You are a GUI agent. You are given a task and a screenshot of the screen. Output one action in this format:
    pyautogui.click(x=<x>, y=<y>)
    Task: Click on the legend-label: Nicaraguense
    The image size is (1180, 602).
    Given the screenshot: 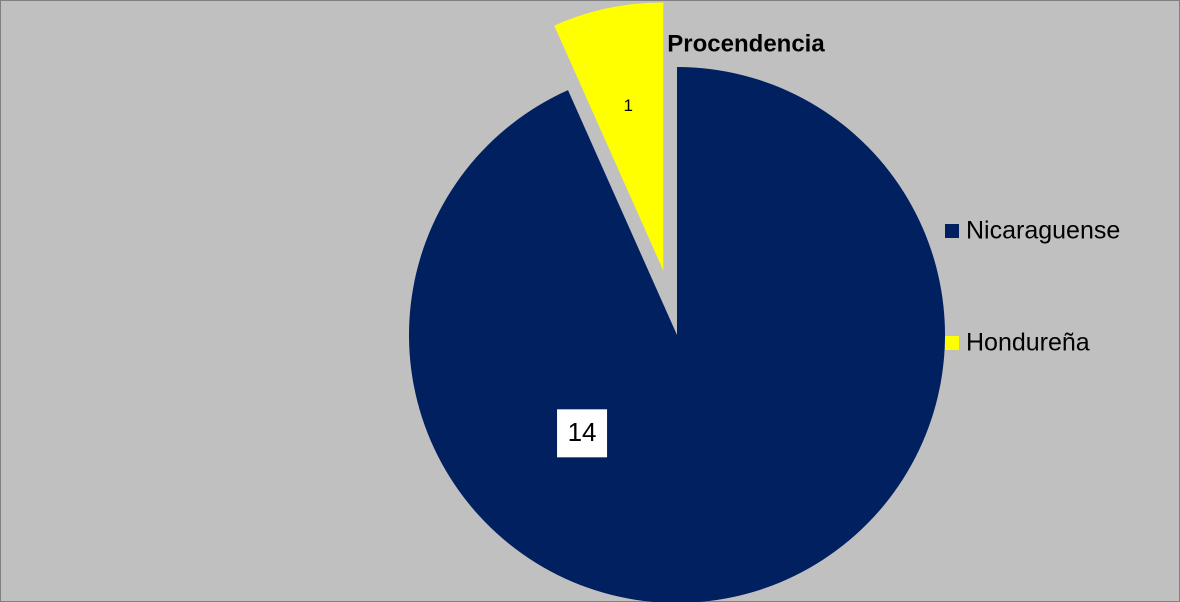 What is the action you would take?
    pyautogui.click(x=1043, y=231)
    